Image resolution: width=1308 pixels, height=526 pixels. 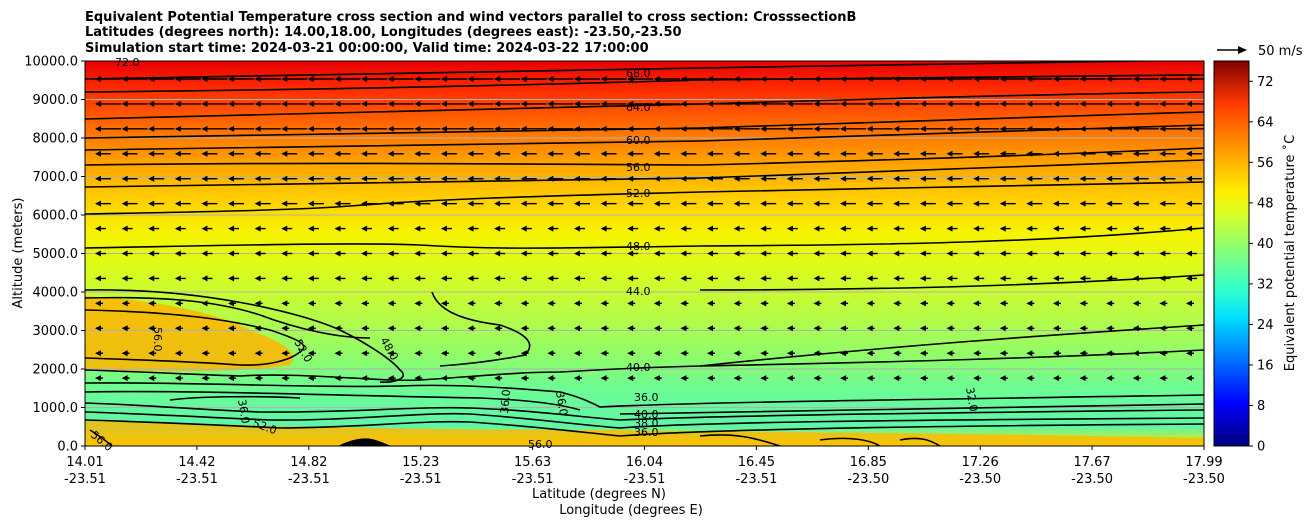 I want to click on x-tick-label-lat: 17.99, so click(x=1203, y=462).